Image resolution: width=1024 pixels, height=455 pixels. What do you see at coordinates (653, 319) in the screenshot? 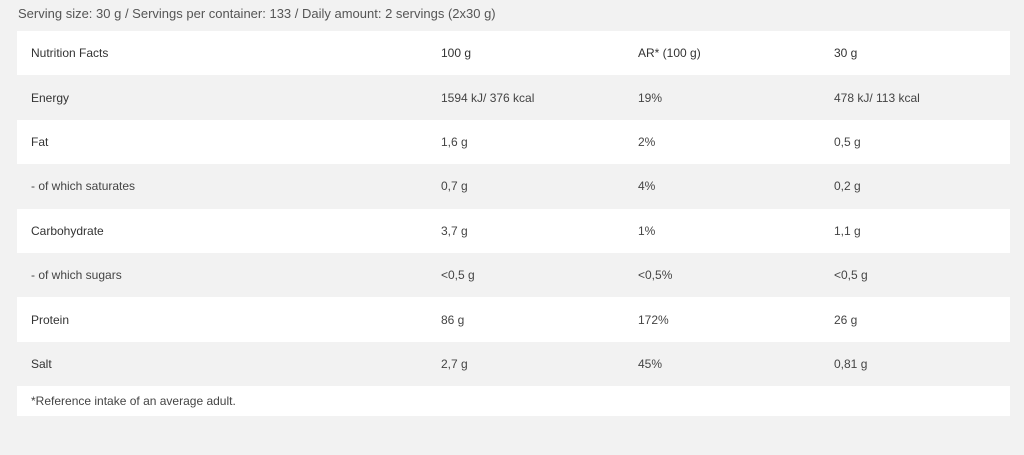
I see `row-ar: 172%` at bounding box center [653, 319].